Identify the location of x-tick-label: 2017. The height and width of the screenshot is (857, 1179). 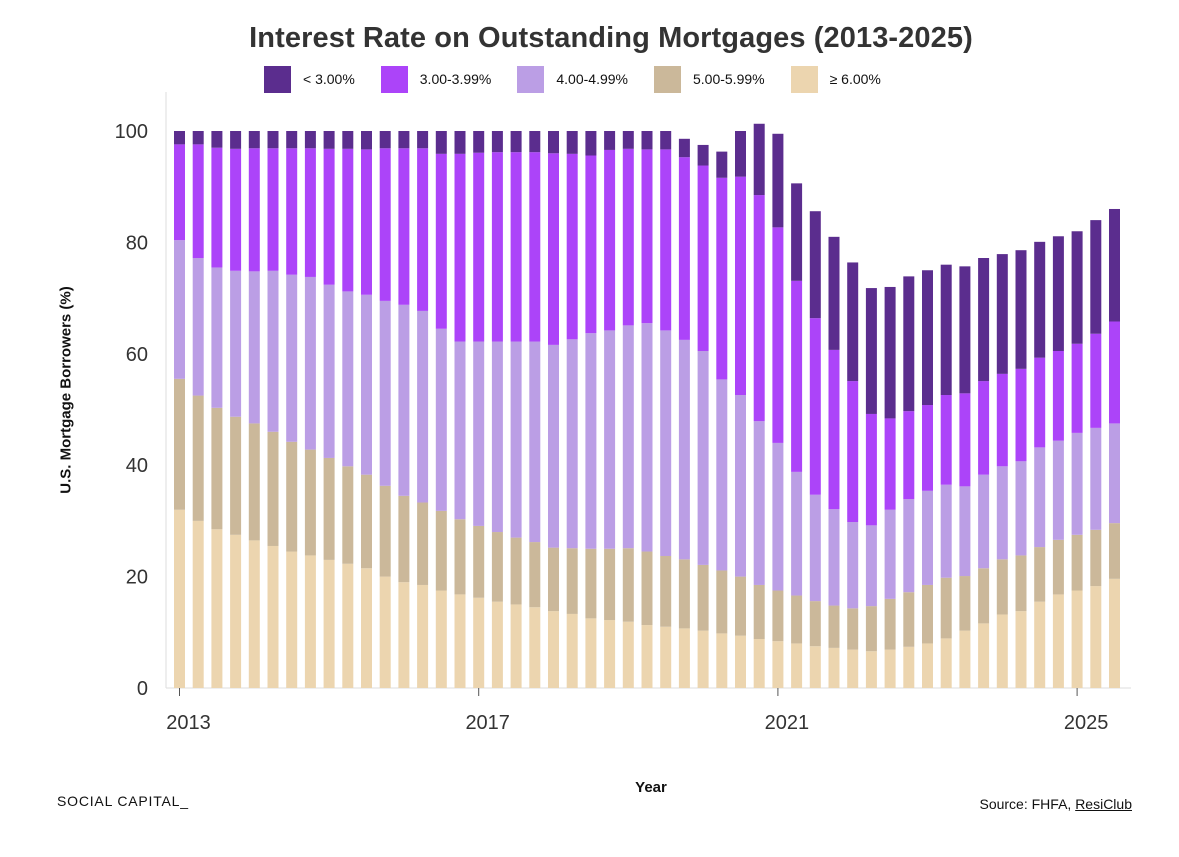
(487, 723).